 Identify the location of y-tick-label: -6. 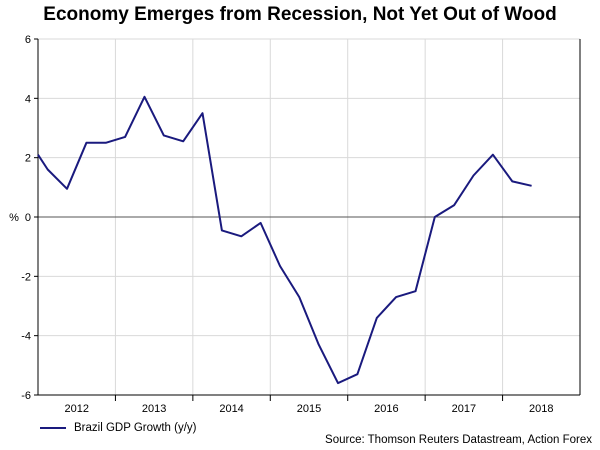
(26, 396).